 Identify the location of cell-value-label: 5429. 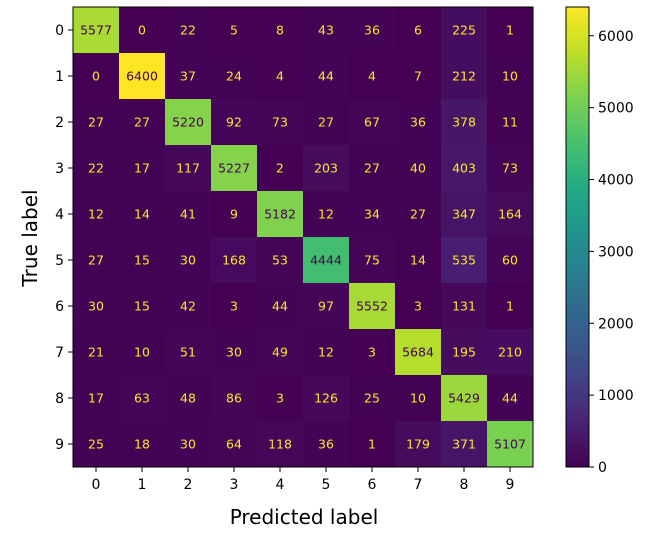
(464, 398).